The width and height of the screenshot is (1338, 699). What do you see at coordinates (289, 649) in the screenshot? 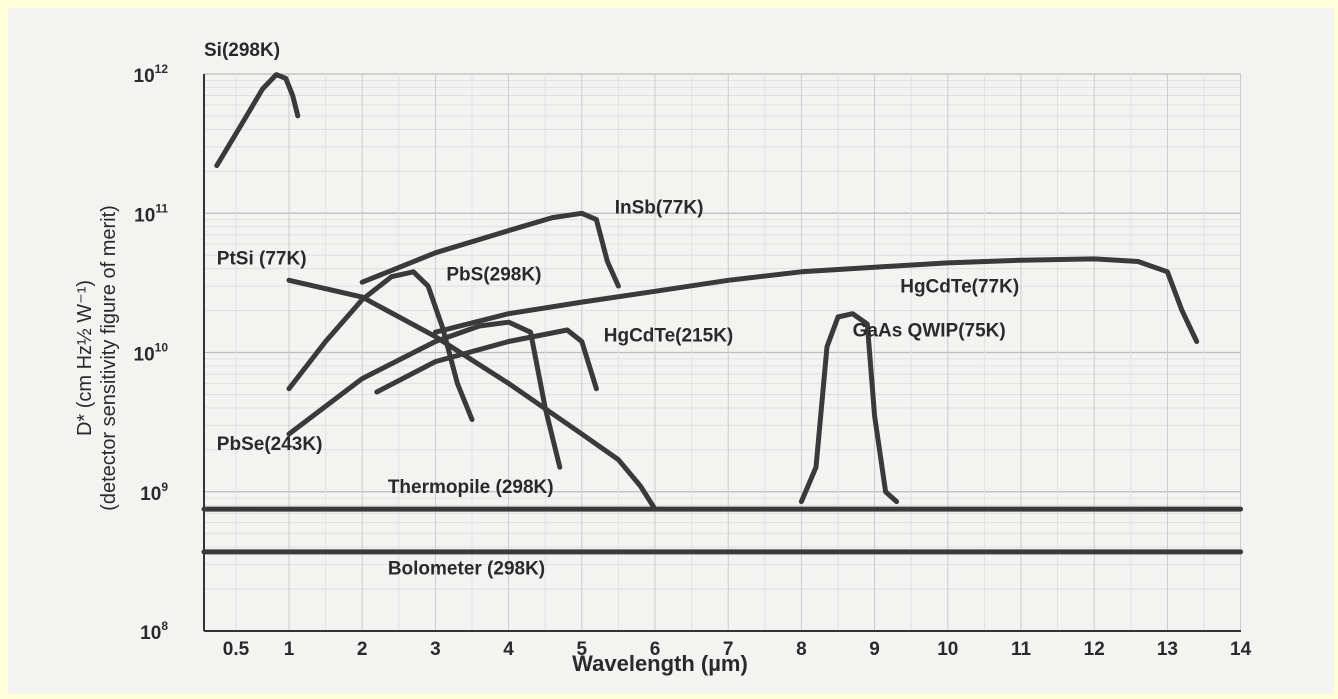
I see `x-tick-label: 1` at bounding box center [289, 649].